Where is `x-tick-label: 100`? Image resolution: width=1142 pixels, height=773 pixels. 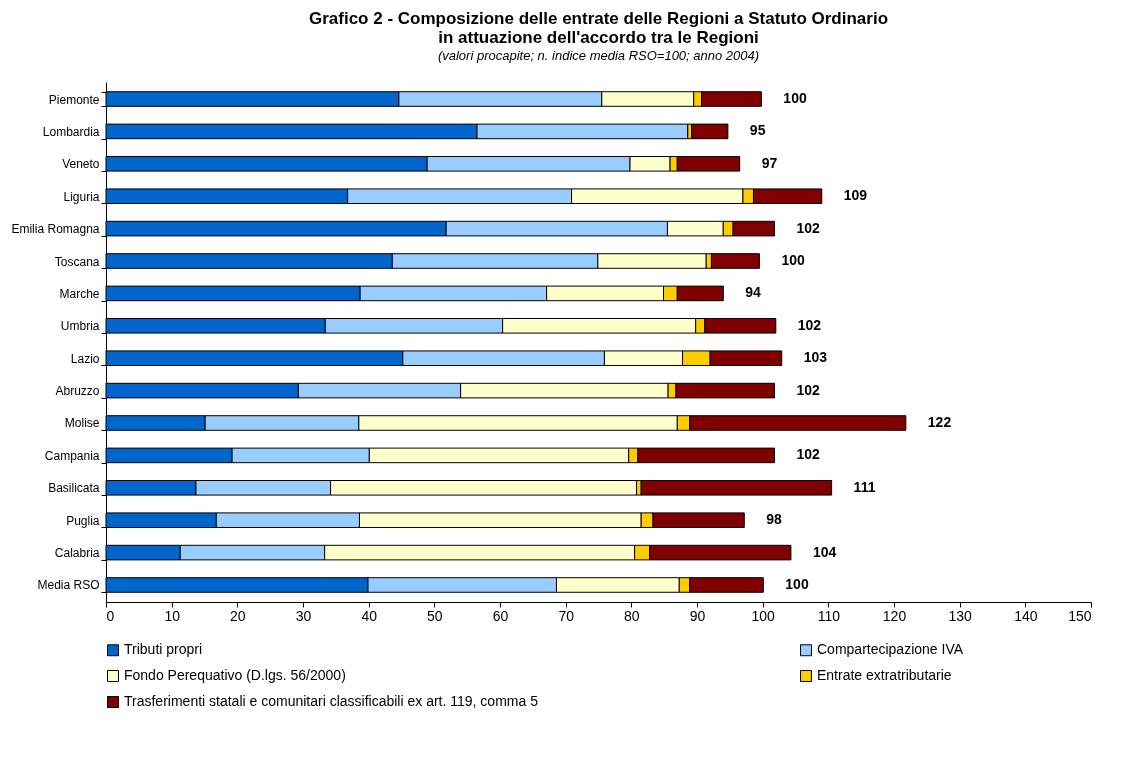
x-tick-label: 100 is located at coordinates (763, 615).